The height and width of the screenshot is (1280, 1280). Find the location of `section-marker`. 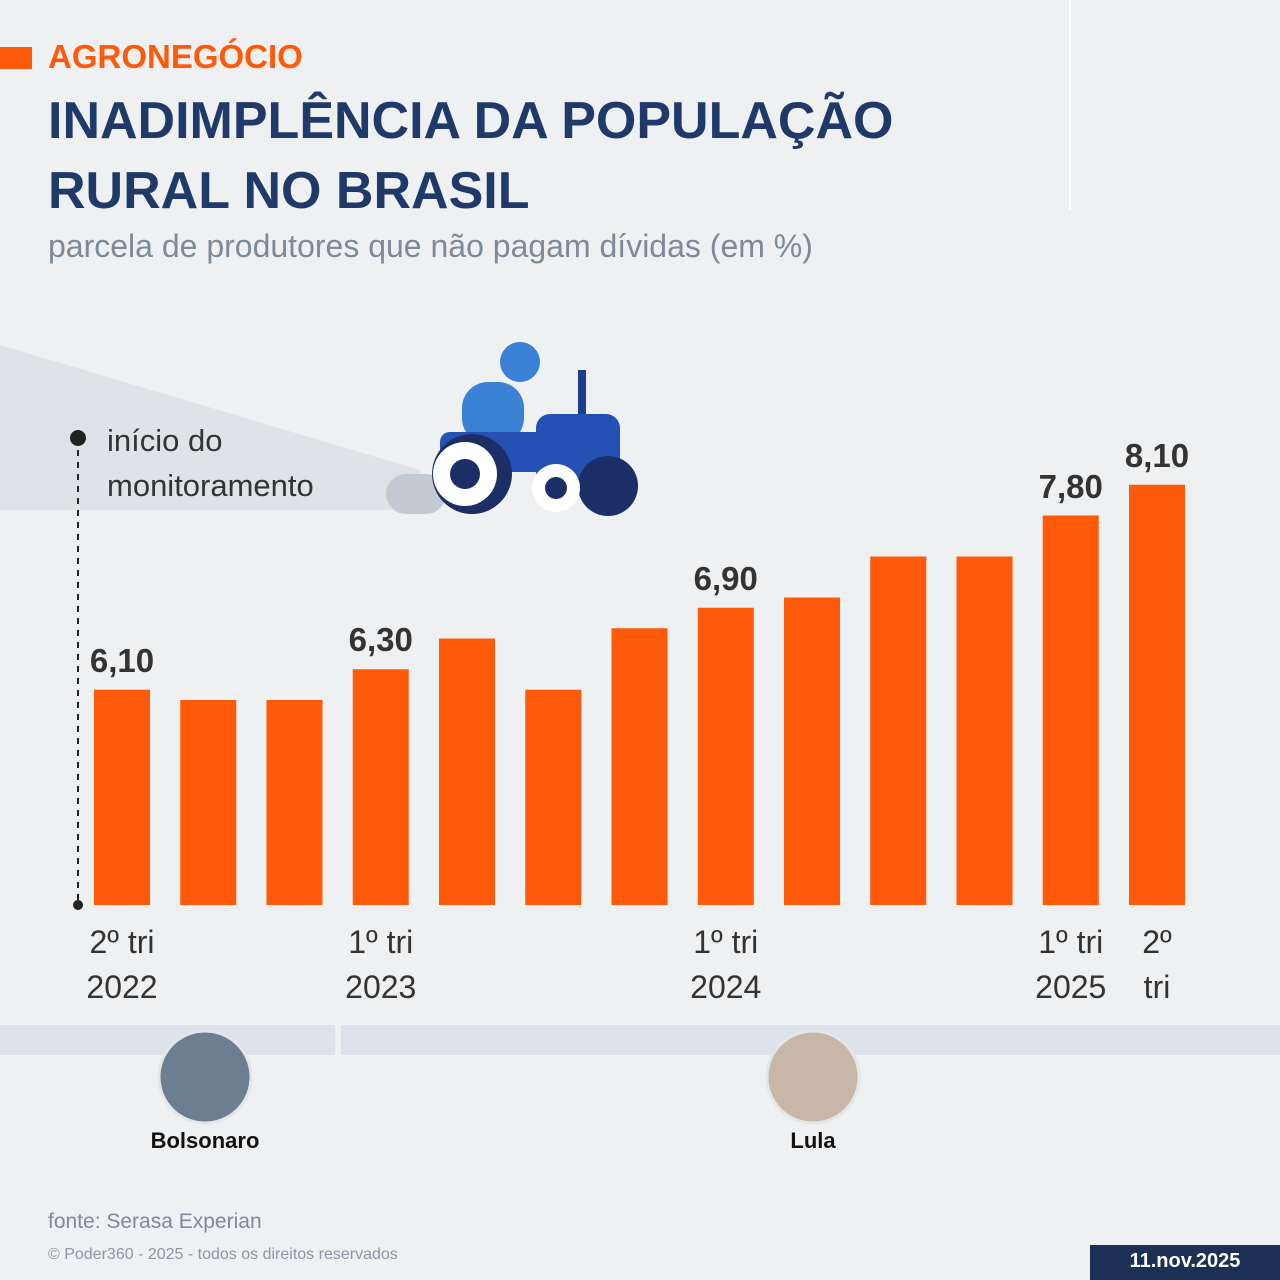

section-marker is located at coordinates (16, 58).